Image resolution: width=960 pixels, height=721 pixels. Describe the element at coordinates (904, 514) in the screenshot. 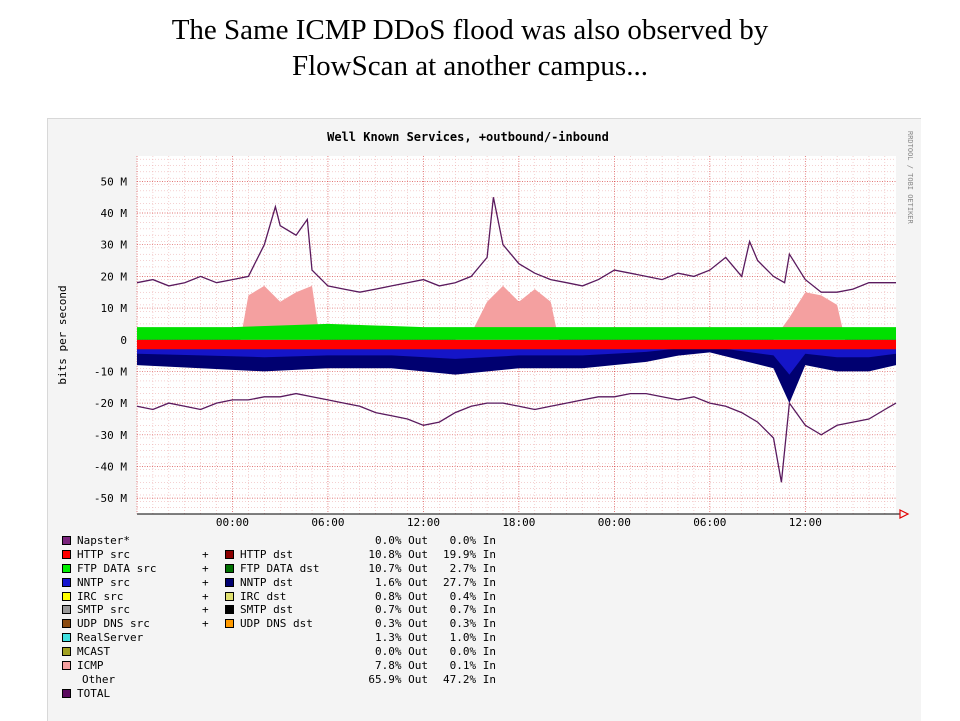

I see `x-axis-arrow` at that location.